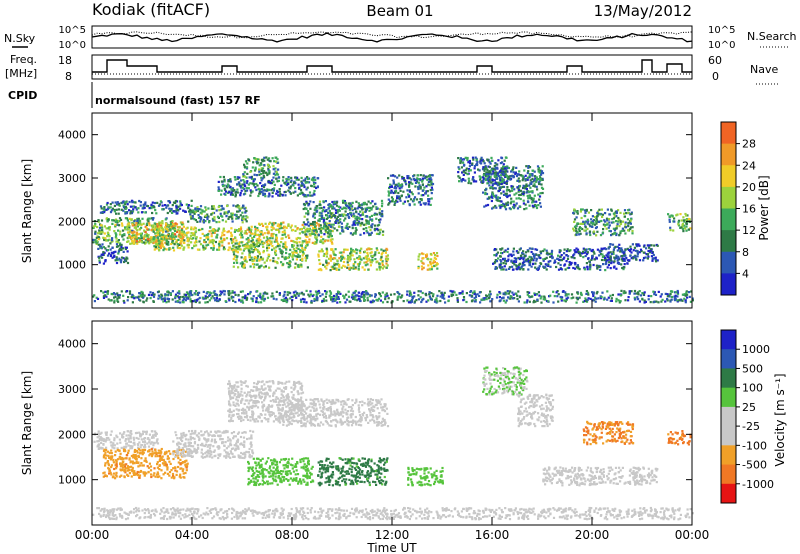 The height and width of the screenshot is (554, 800). I want to click on freq-unit-label: [MHz], so click(21, 73).